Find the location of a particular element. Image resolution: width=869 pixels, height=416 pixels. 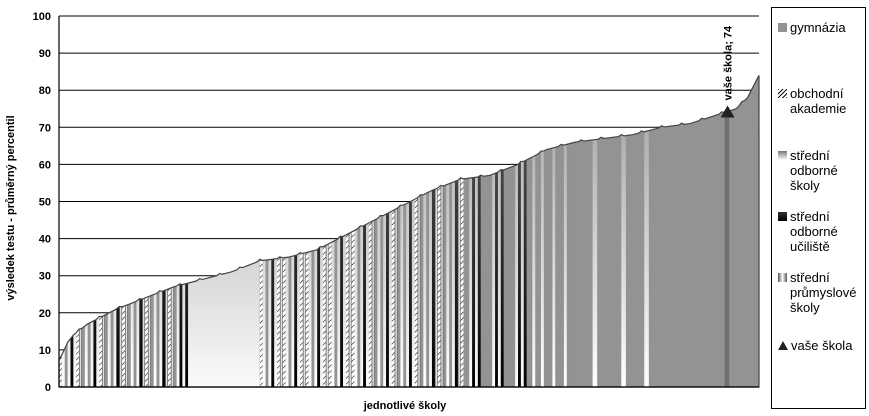

triangle-marker-icon is located at coordinates (783, 345).